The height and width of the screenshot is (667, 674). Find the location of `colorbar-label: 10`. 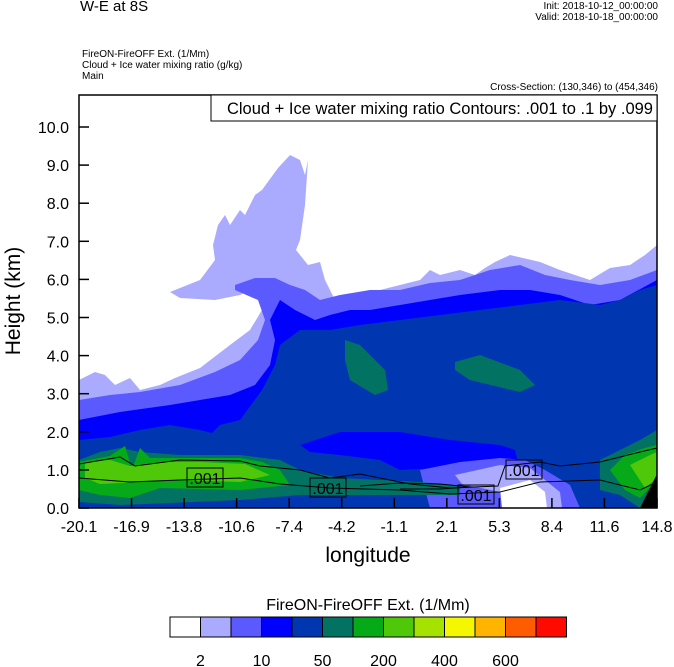

colorbar-label: 10 is located at coordinates (262, 660).